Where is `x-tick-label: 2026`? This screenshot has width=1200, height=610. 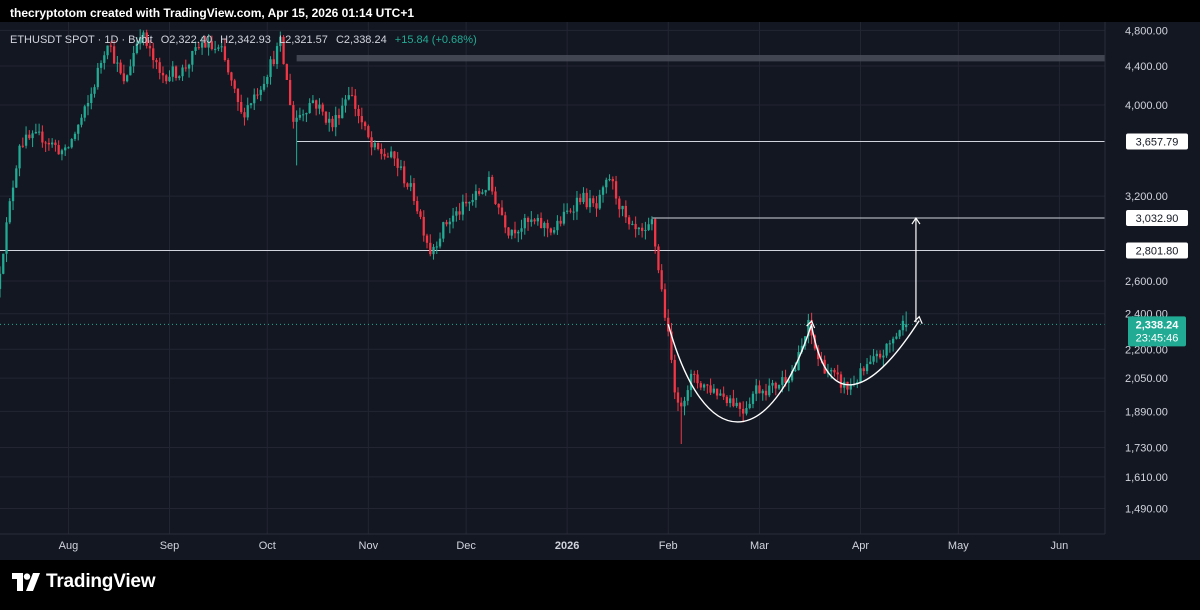 x-tick-label: 2026 is located at coordinates (567, 546).